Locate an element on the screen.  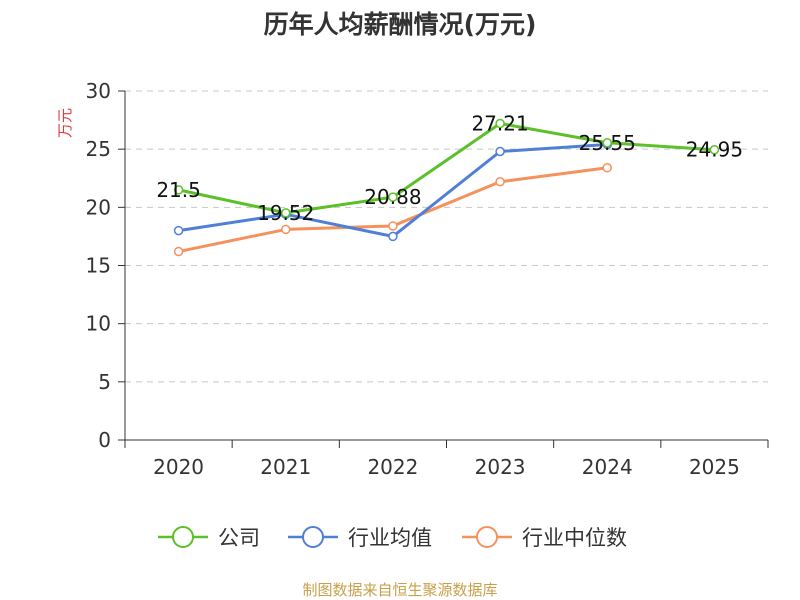
legend-label: 公司 is located at coordinates (239, 538).